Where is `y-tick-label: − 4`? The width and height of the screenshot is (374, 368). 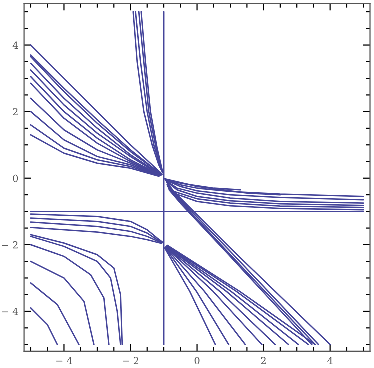 y-tick-label: − 4 is located at coordinates (10, 312).